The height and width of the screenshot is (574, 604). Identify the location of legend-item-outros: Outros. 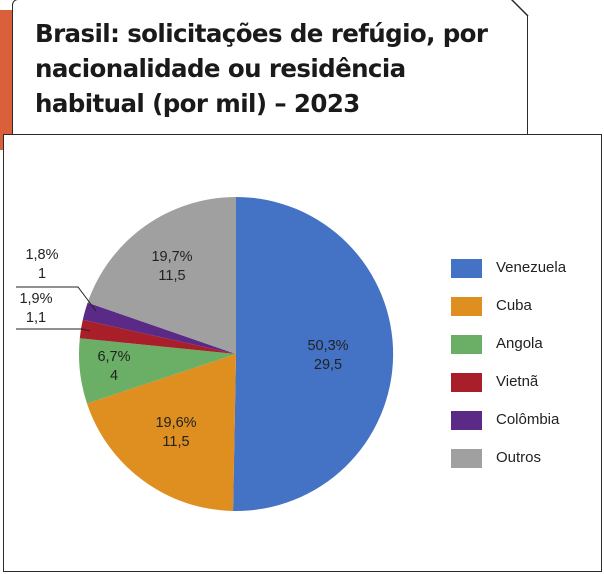
(526, 458).